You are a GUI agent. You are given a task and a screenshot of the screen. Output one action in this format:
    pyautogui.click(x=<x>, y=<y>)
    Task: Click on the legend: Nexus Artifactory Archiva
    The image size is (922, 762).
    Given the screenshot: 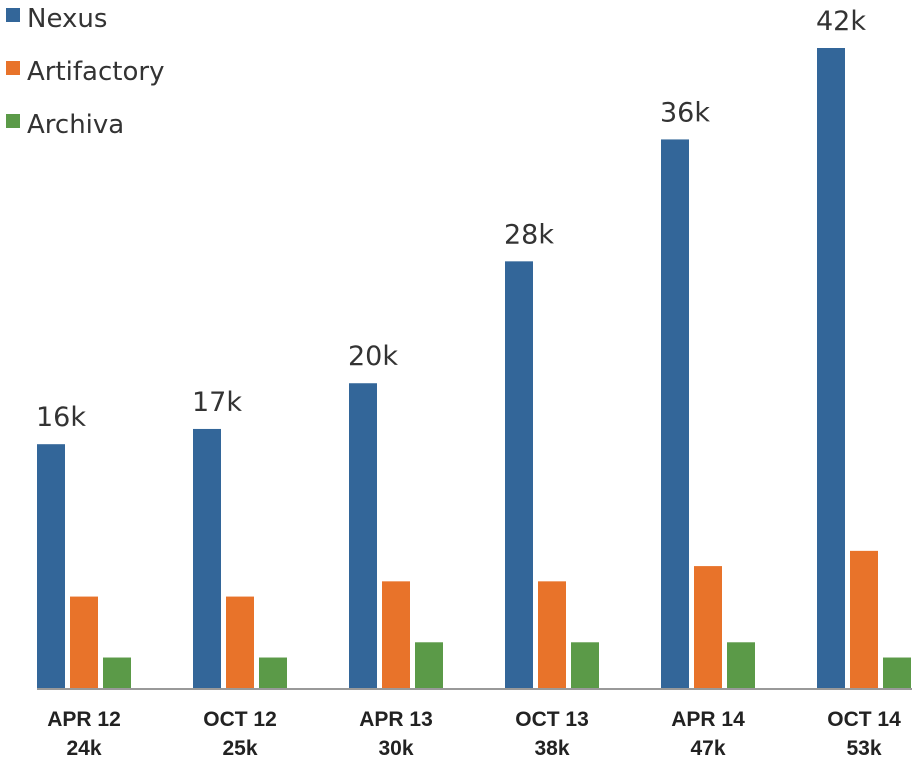 What is the action you would take?
    pyautogui.click(x=85, y=72)
    